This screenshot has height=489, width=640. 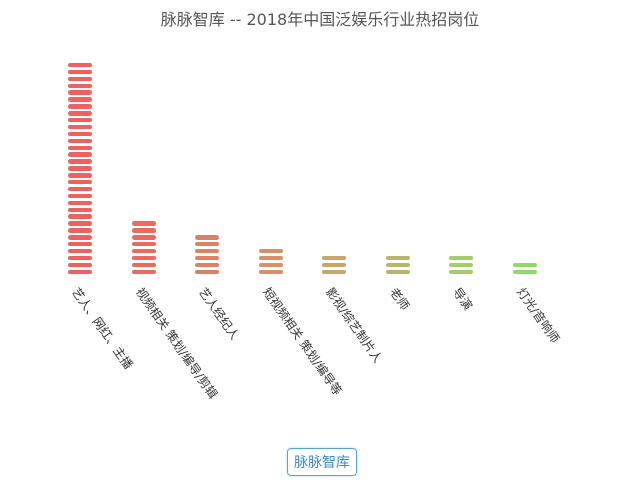 What do you see at coordinates (218, 314) in the screenshot?
I see `x-axis-label: 艺人经纪人` at bounding box center [218, 314].